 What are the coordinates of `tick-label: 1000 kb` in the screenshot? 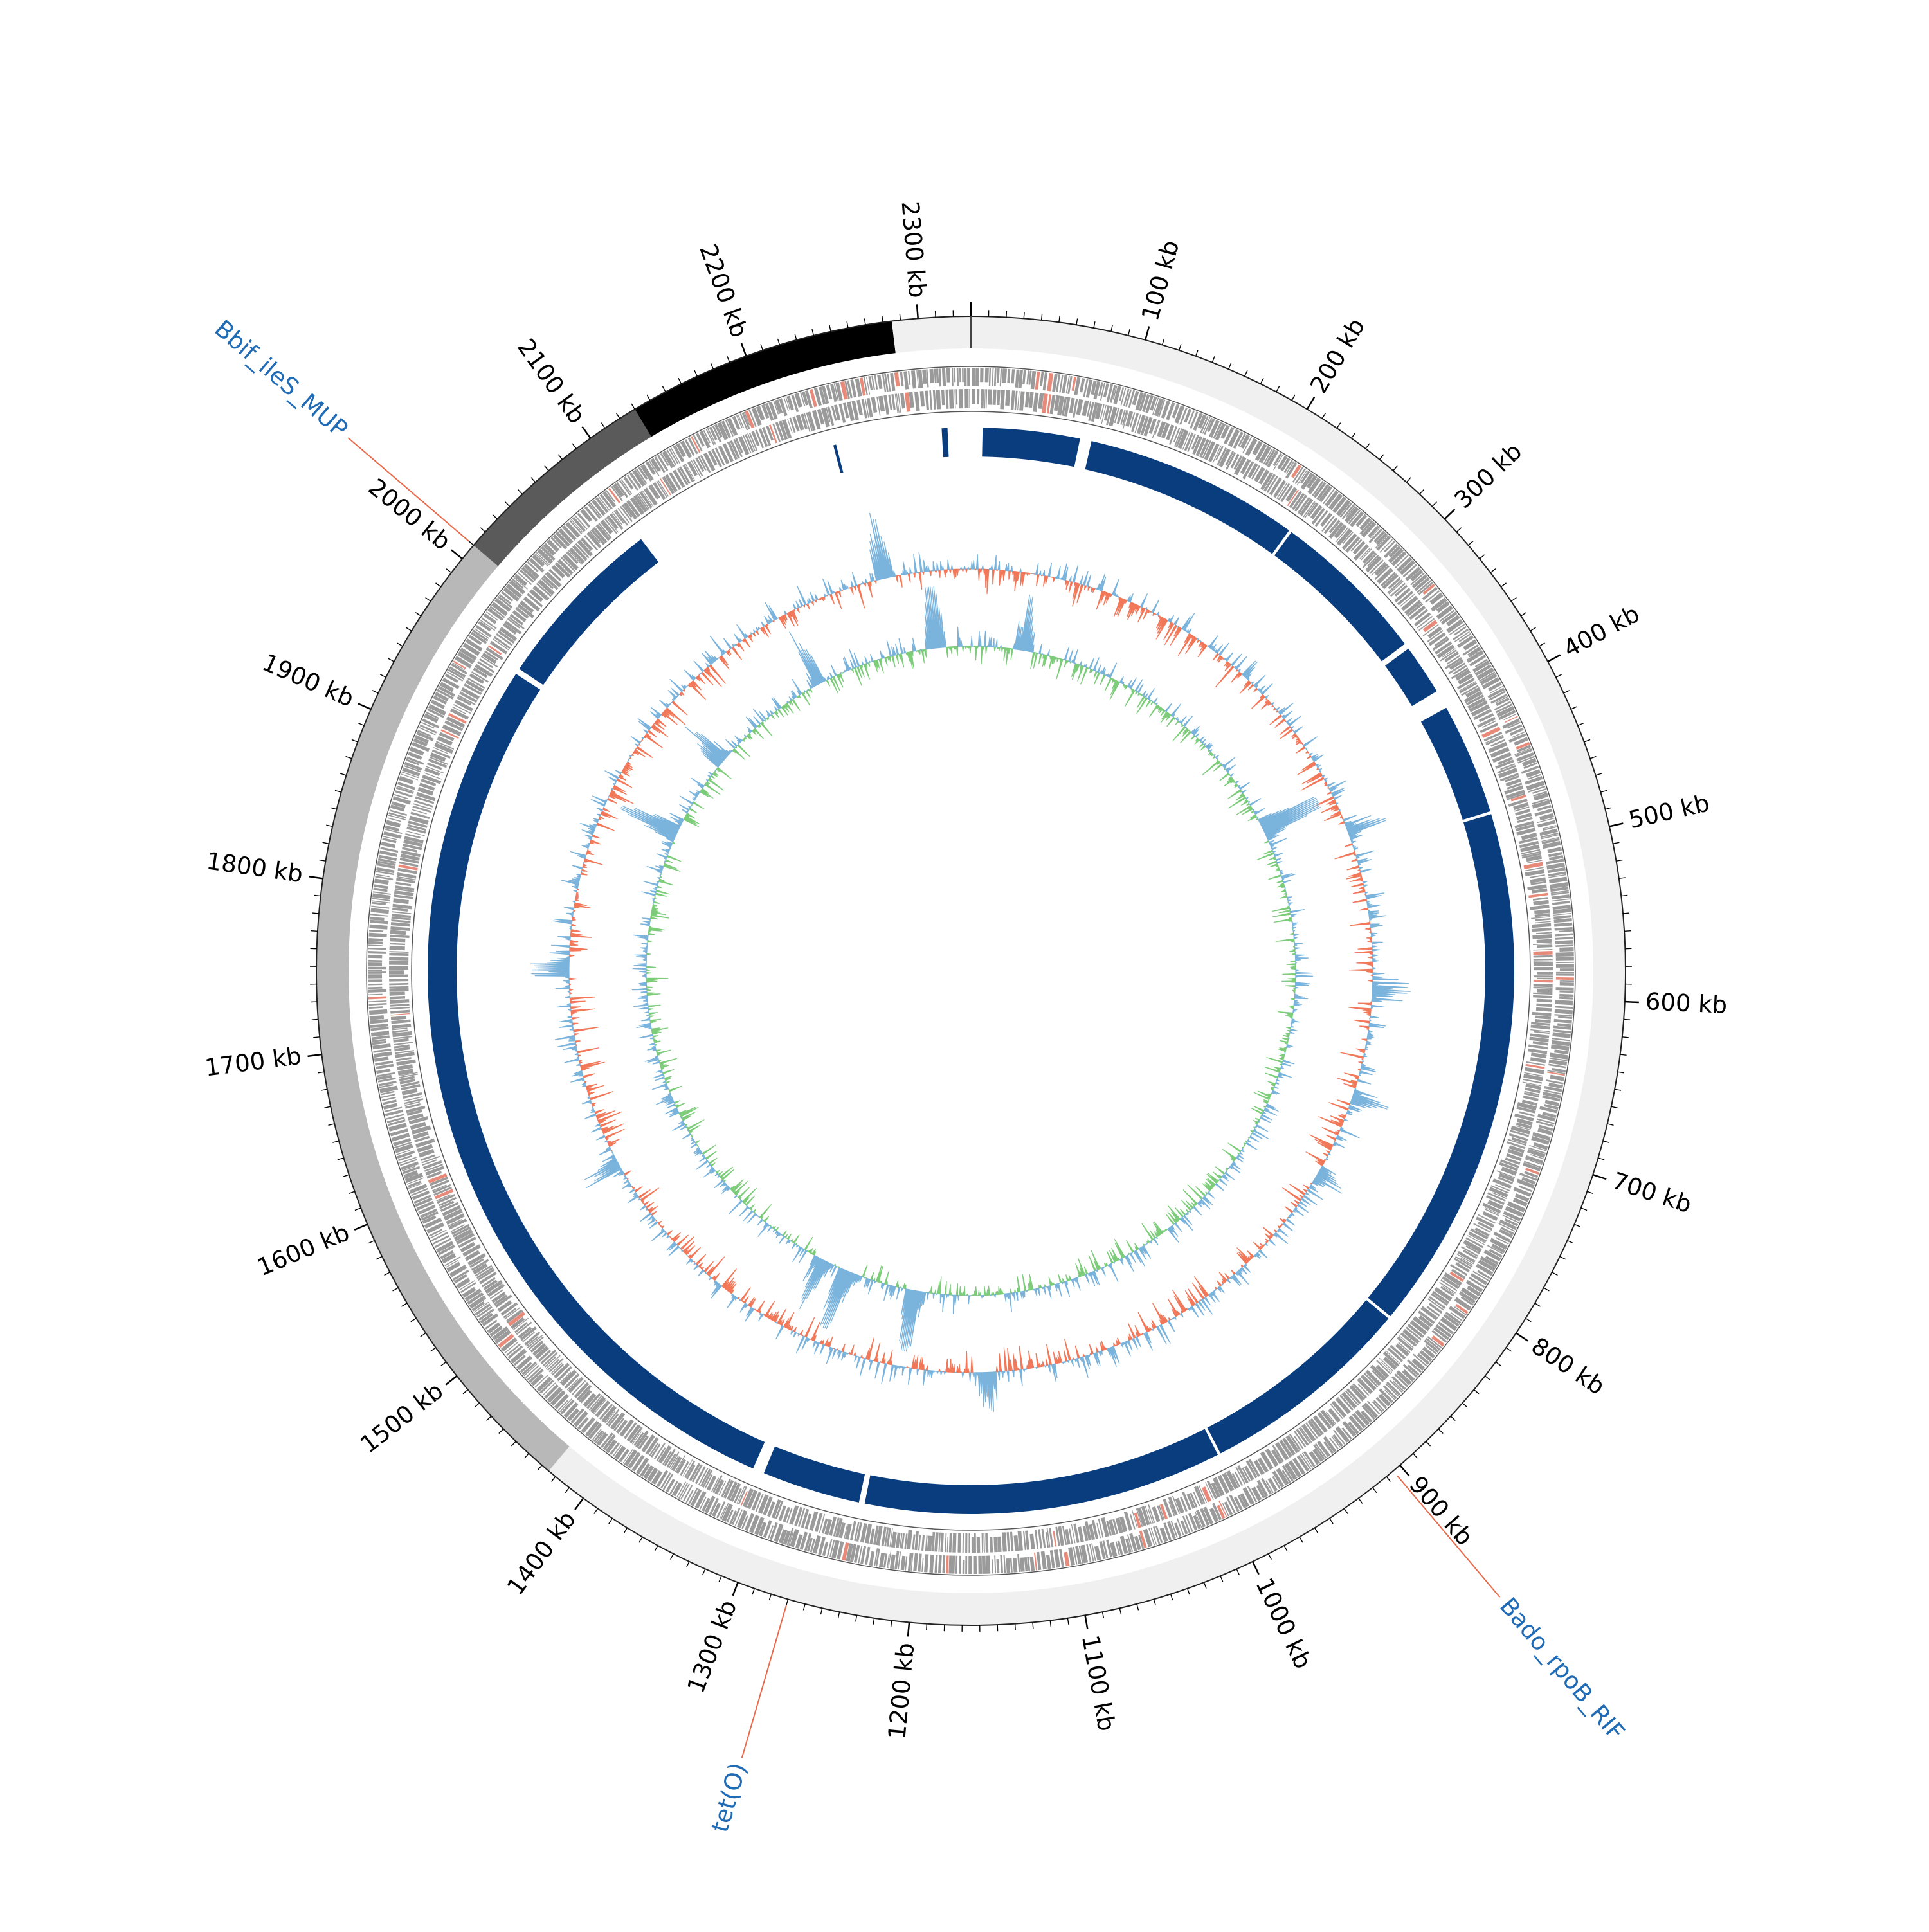 It's located at (1283, 1624).